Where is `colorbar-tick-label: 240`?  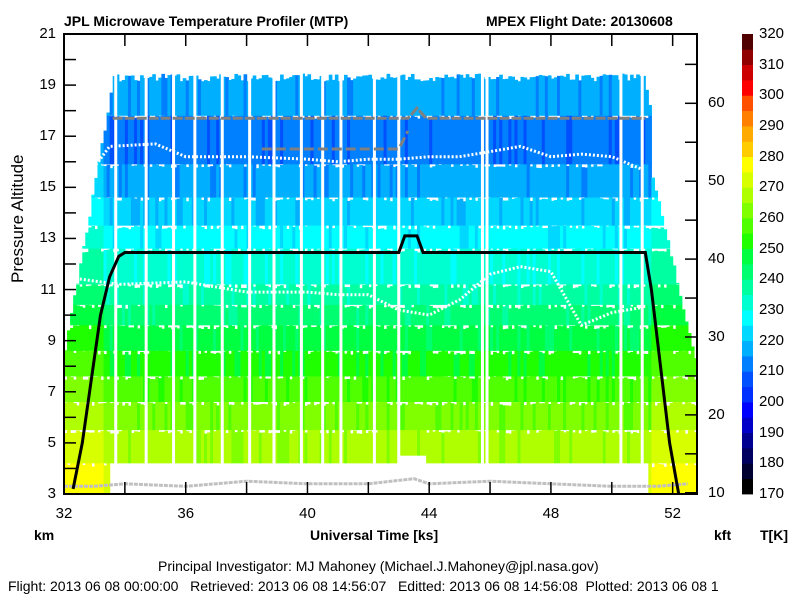 colorbar-tick-label: 240 is located at coordinates (772, 279).